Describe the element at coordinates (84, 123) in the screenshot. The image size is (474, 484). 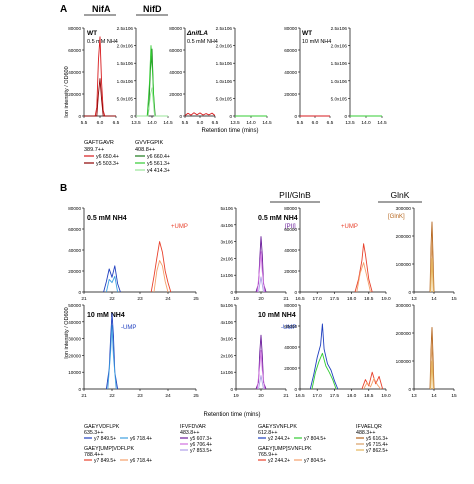
I see `x-tick-label: 5.5` at that location.